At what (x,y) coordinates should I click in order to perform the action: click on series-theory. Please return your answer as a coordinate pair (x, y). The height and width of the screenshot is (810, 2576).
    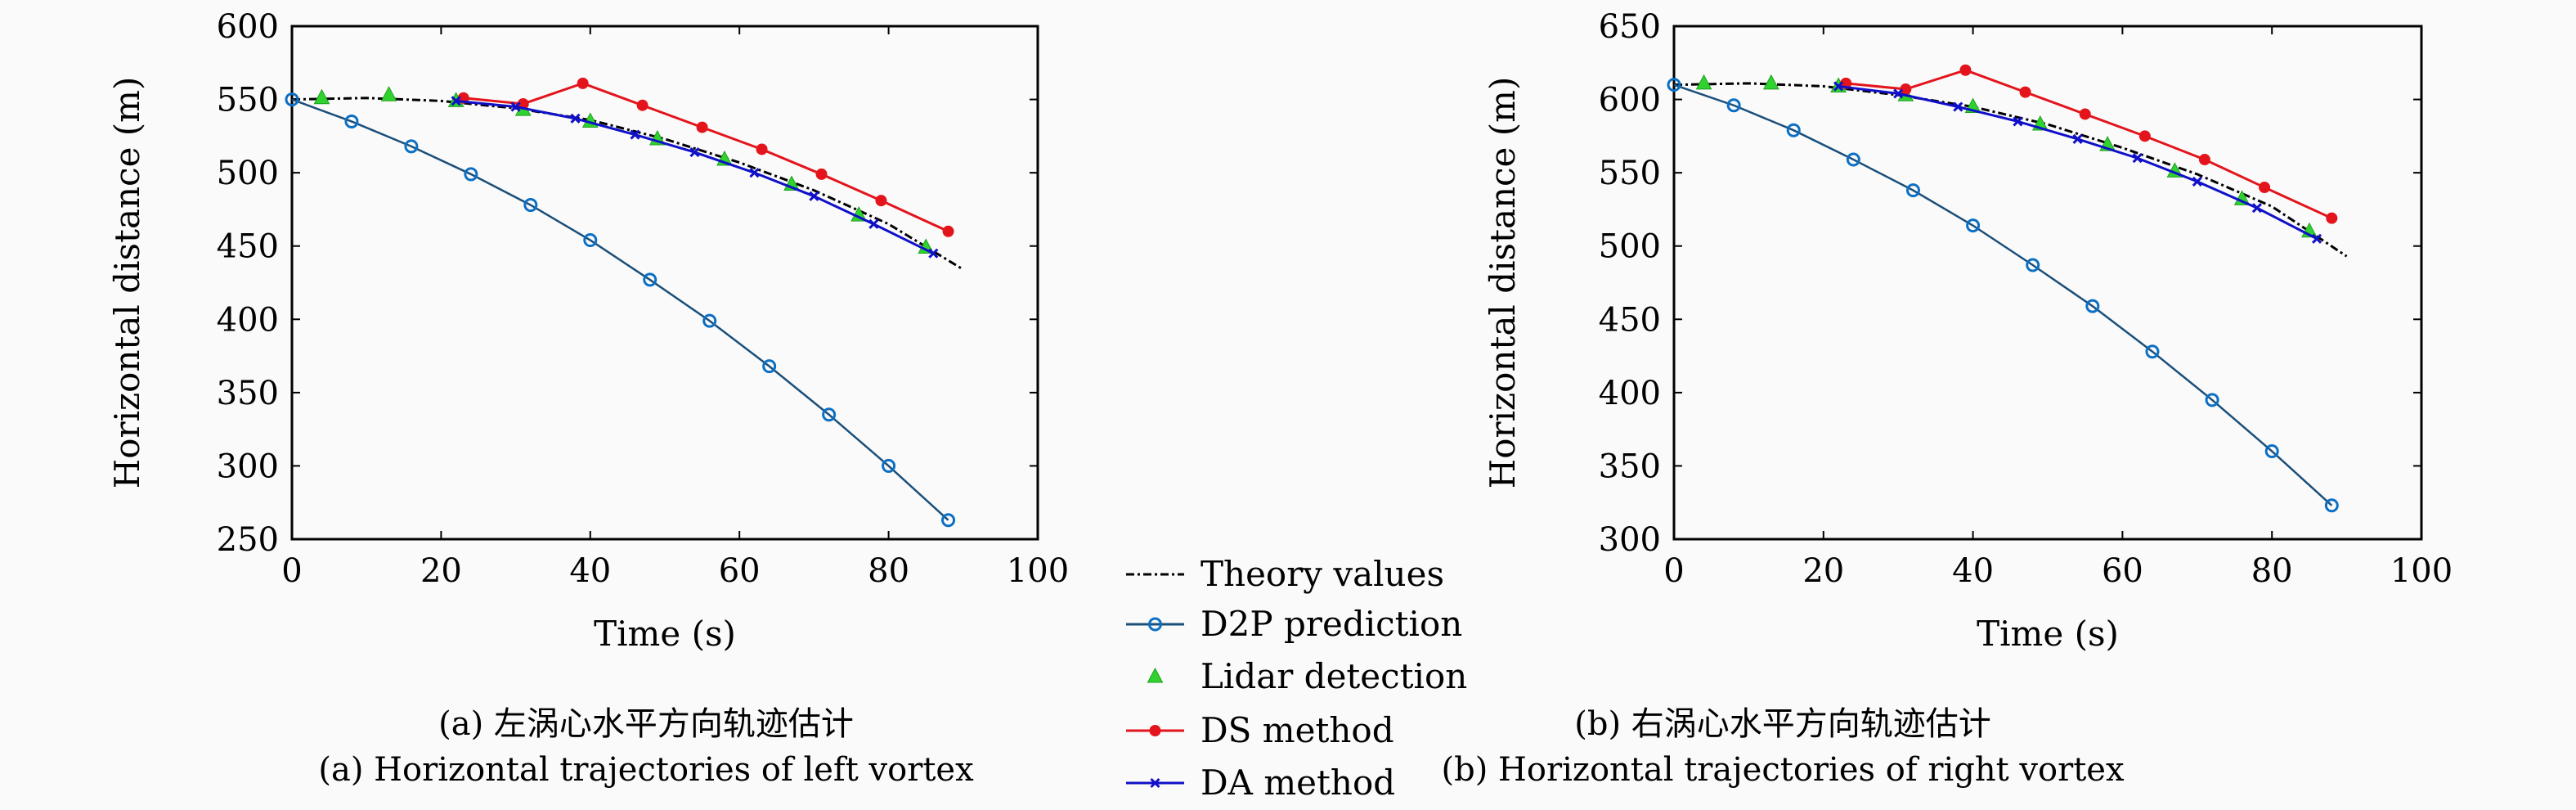
    Looking at the image, I should click on (627, 184).